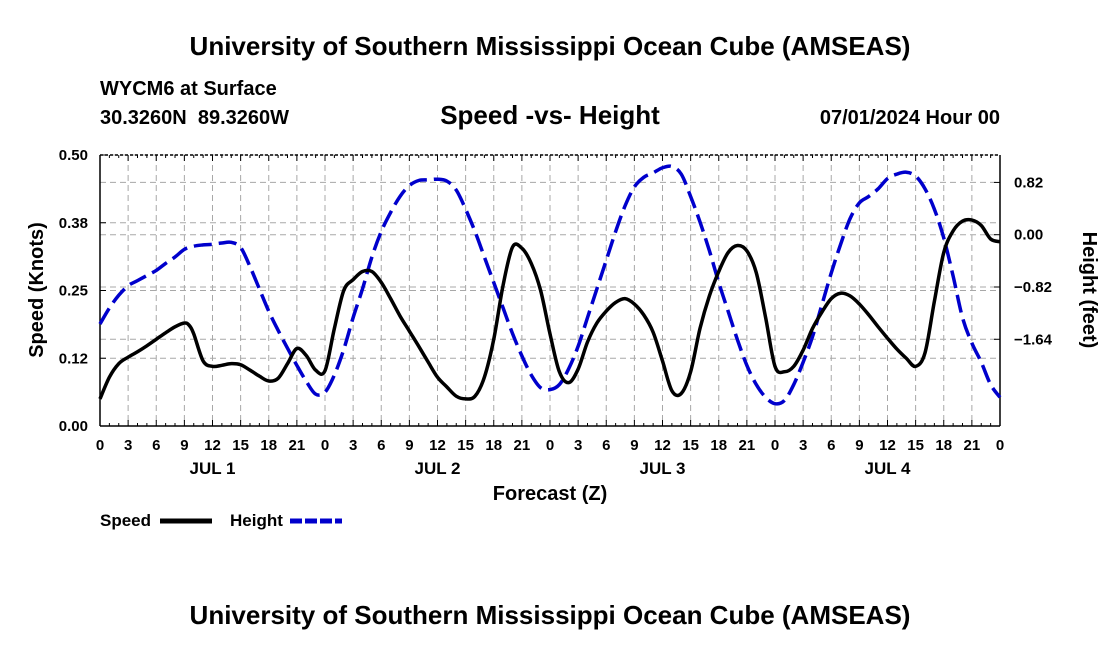  Describe the element at coordinates (1028, 182) in the screenshot. I see `y-tick-label-right: 0.82` at that location.